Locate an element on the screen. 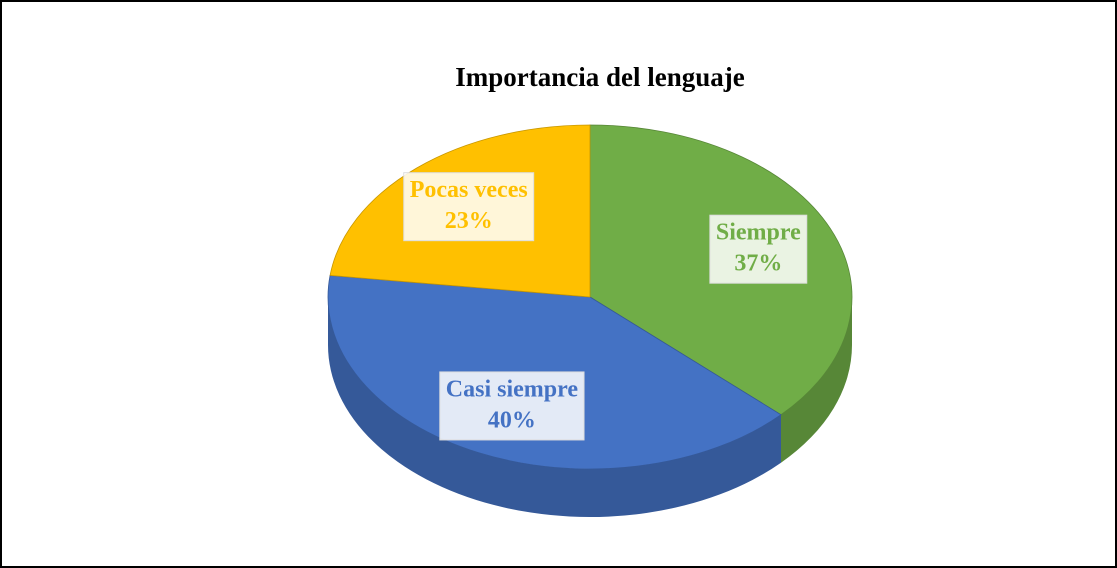 The width and height of the screenshot is (1117, 568). label-category: Pocas veces is located at coordinates (469, 190).